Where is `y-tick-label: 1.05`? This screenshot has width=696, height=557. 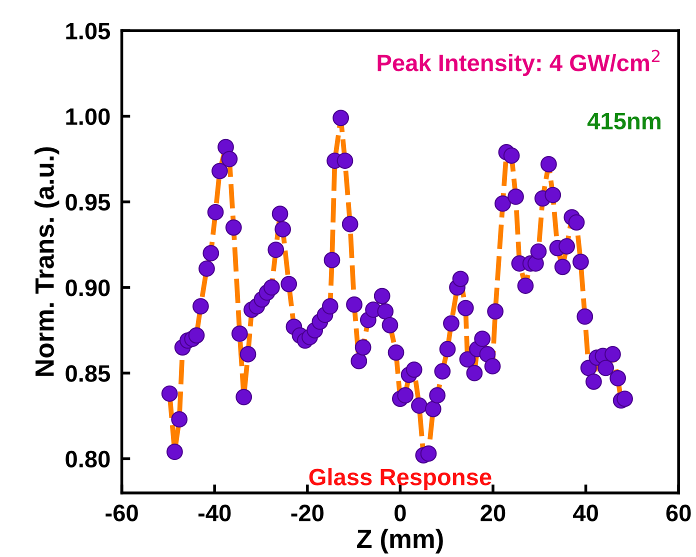
y-tick-label: 1.05 is located at coordinates (88, 31).